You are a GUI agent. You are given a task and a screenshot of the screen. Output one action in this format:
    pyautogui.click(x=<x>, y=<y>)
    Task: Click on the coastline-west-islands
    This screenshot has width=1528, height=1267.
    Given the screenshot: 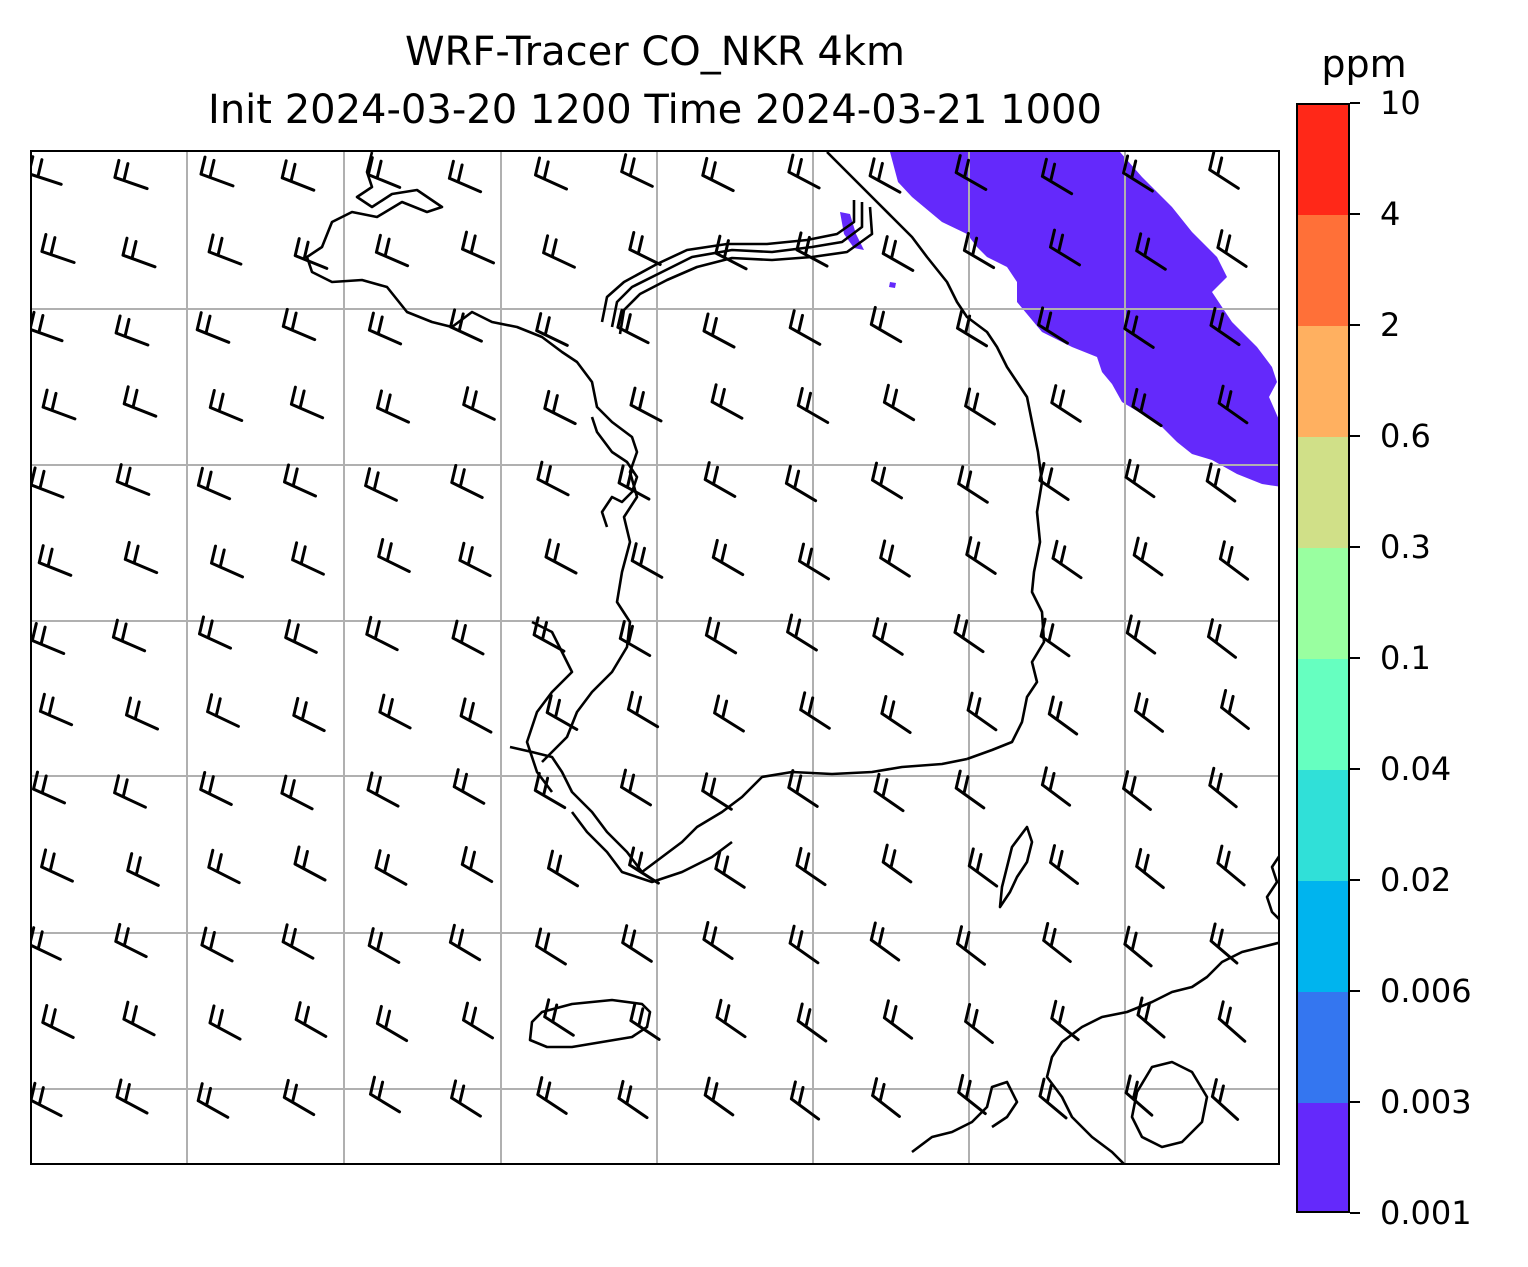 What is the action you would take?
    pyautogui.click(x=738, y=809)
    